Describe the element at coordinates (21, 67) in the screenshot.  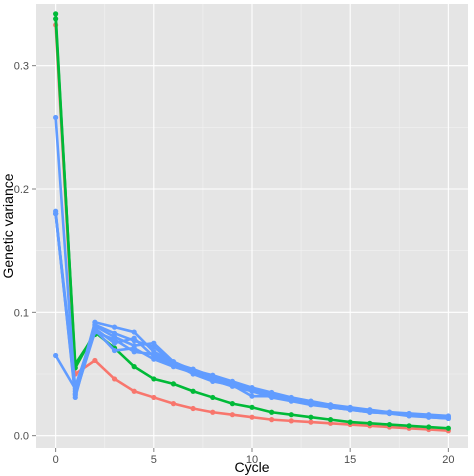
I see `y-tick-label: 0.3` at that location.